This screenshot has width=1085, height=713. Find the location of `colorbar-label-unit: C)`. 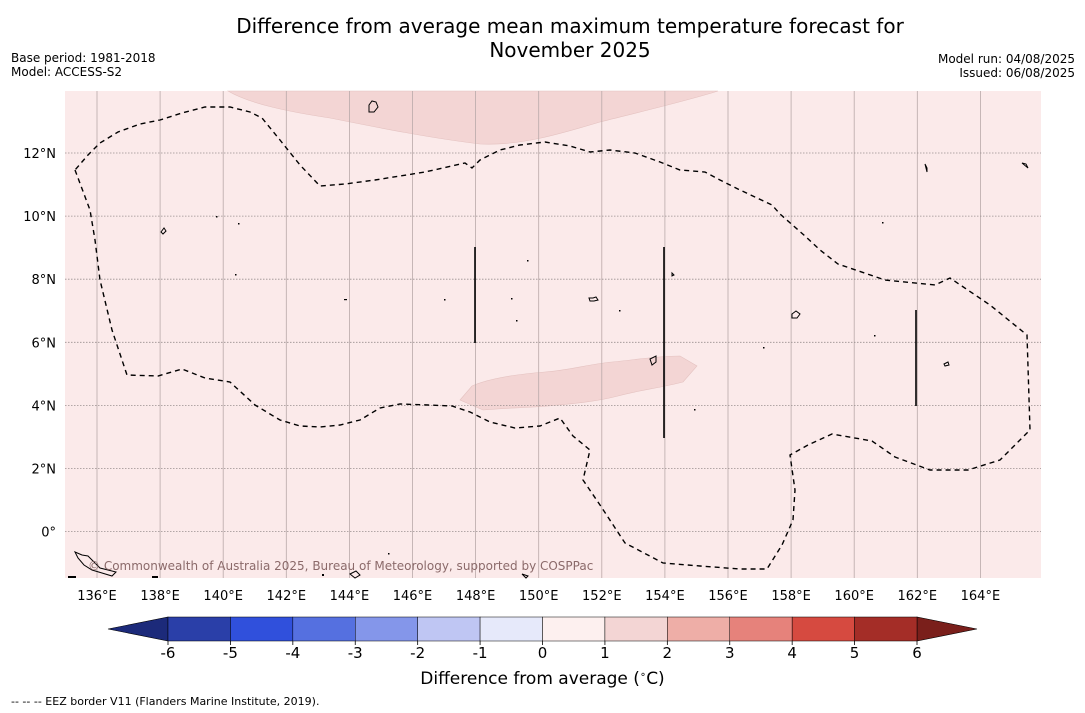

colorbar-label-unit: C) is located at coordinates (655, 679).